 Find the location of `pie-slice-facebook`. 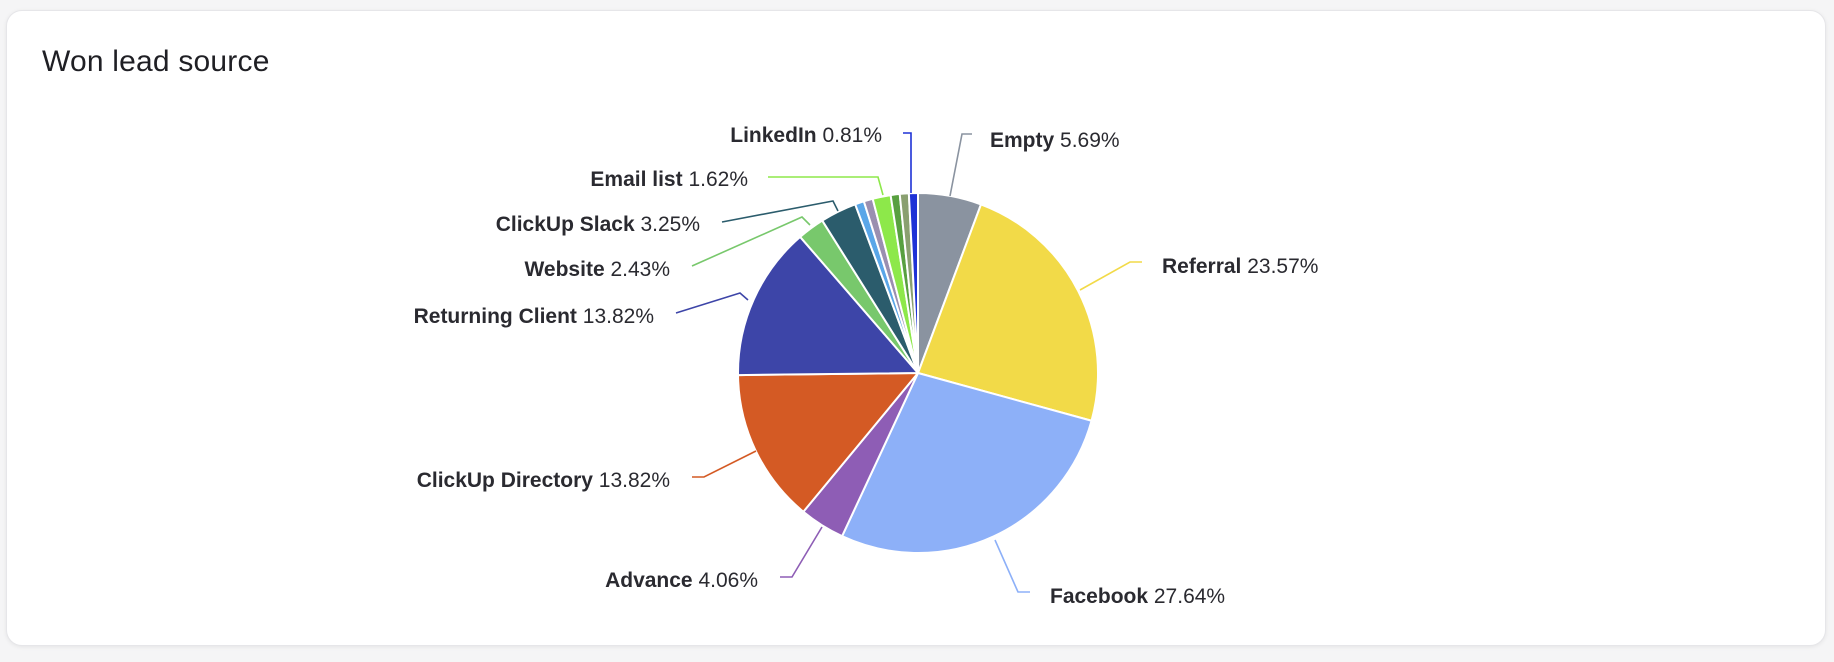

pie-slice-facebook is located at coordinates (967, 463).